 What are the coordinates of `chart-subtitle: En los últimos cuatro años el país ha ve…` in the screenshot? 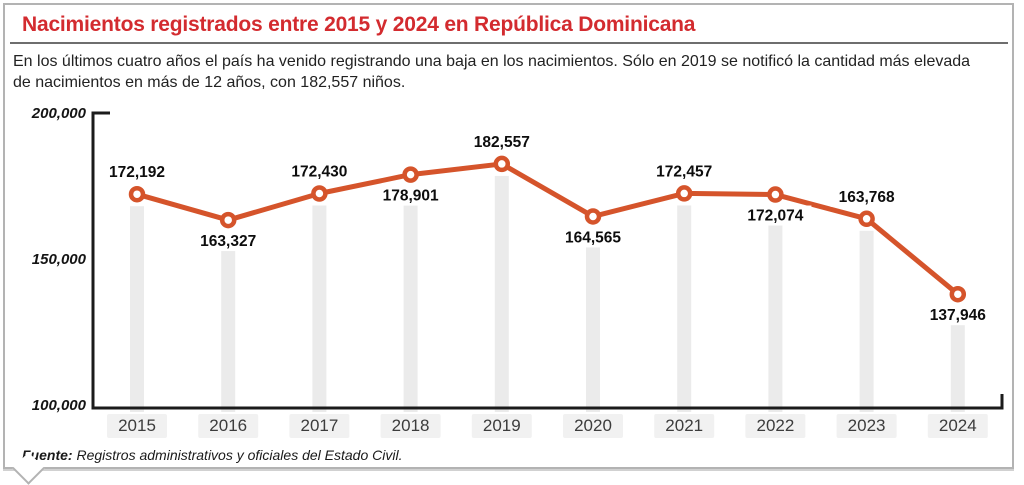 It's located at (492, 72).